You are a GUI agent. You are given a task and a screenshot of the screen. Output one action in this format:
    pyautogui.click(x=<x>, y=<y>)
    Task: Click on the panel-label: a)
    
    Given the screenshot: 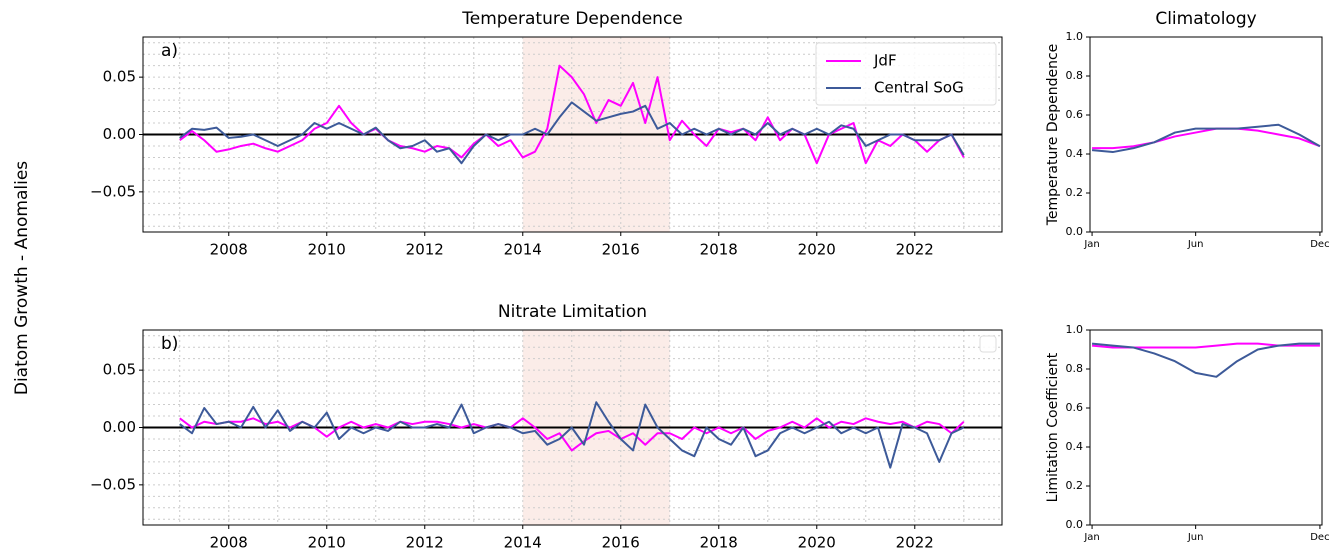 What is the action you would take?
    pyautogui.click(x=169, y=51)
    